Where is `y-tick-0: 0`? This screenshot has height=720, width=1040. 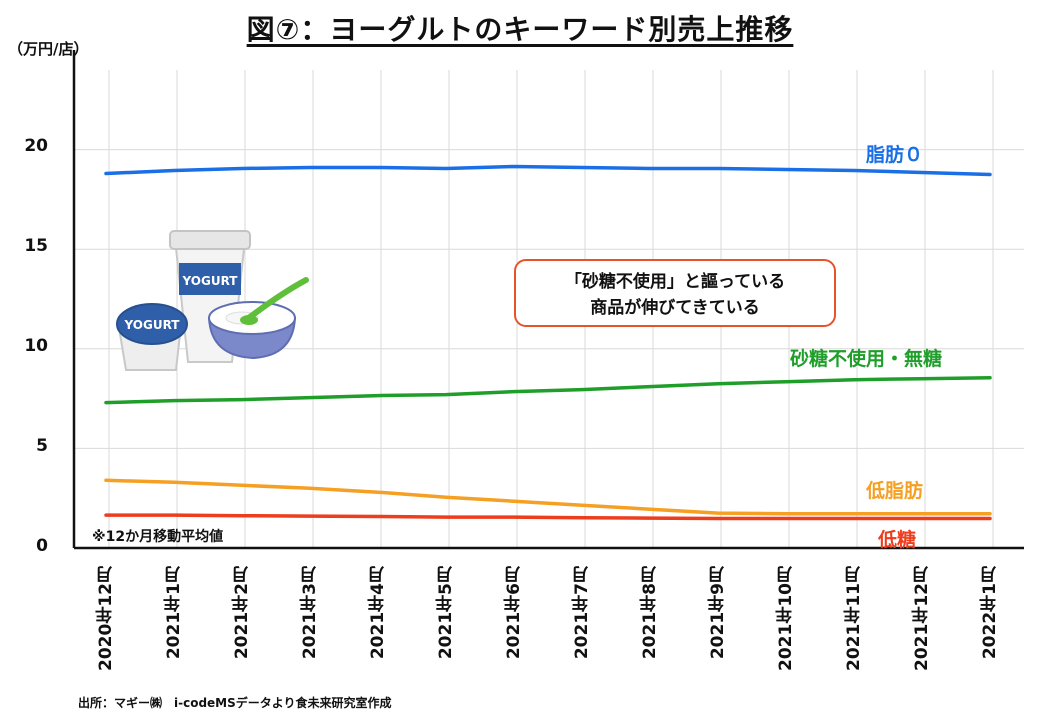 y-tick-0: 0 is located at coordinates (42, 546).